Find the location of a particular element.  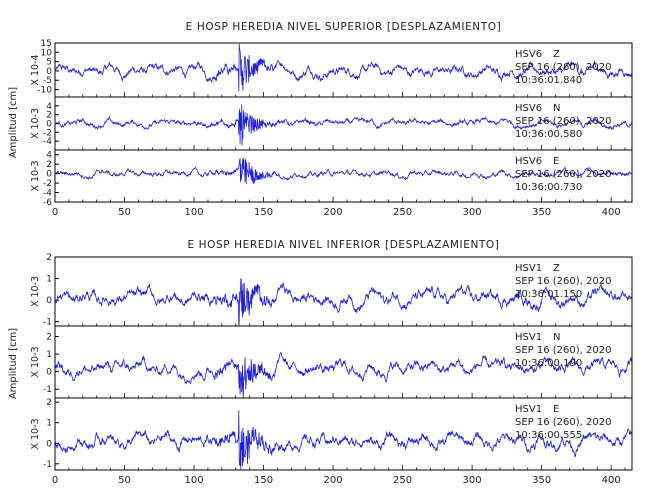

channel-scale-label: X 10-4 is located at coordinates (35, 69).